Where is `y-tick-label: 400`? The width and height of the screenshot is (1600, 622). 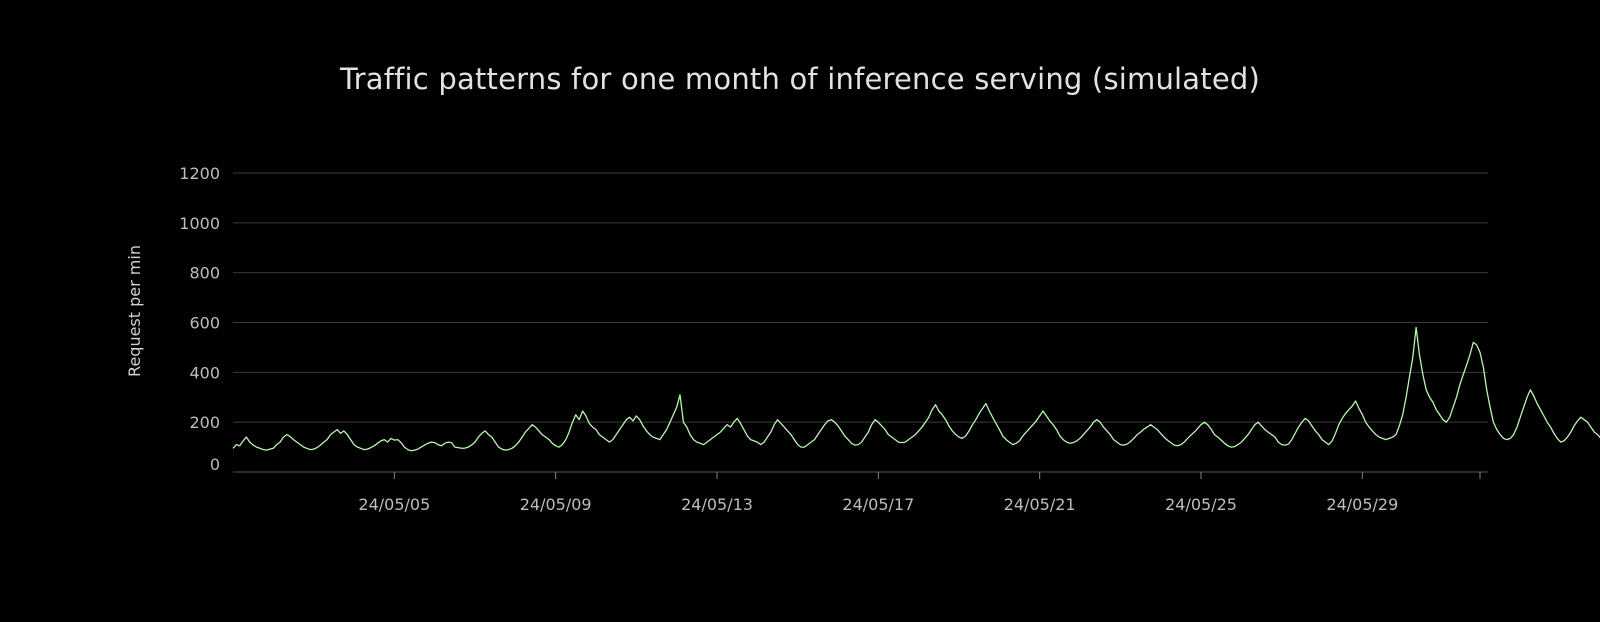
y-tick-label: 400 is located at coordinates (204, 372).